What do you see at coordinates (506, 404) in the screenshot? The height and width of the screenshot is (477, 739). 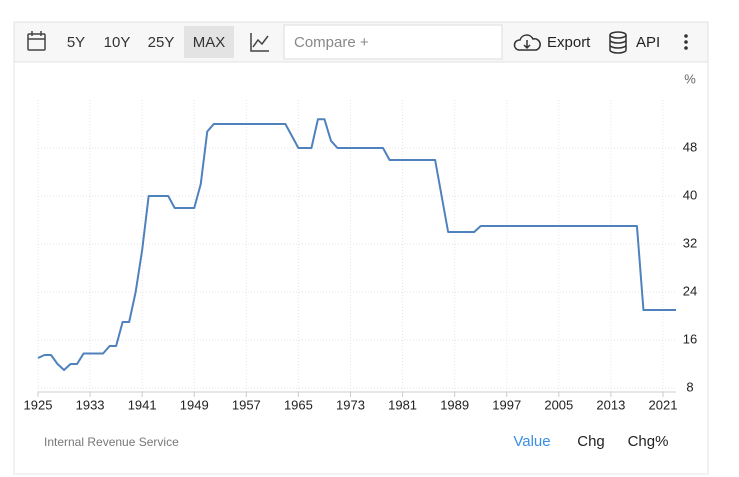 I see `x-tick-label: 1997` at bounding box center [506, 404].